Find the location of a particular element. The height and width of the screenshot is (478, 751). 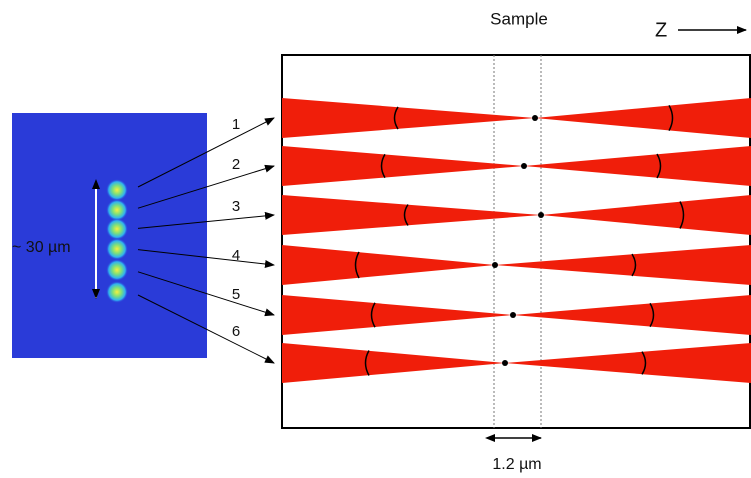

axis-label: Z is located at coordinates (661, 30).